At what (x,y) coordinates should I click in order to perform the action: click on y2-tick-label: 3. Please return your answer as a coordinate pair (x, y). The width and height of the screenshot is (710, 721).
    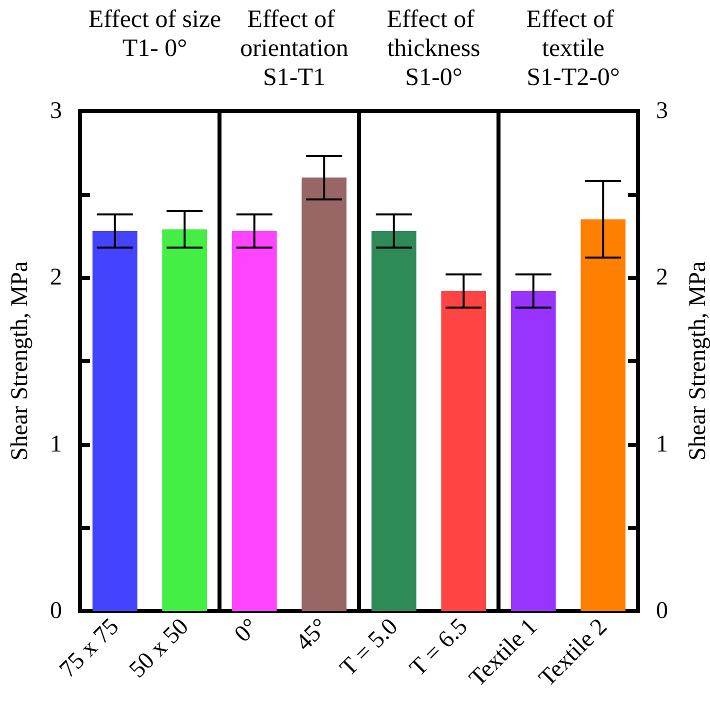
    Looking at the image, I should click on (662, 111).